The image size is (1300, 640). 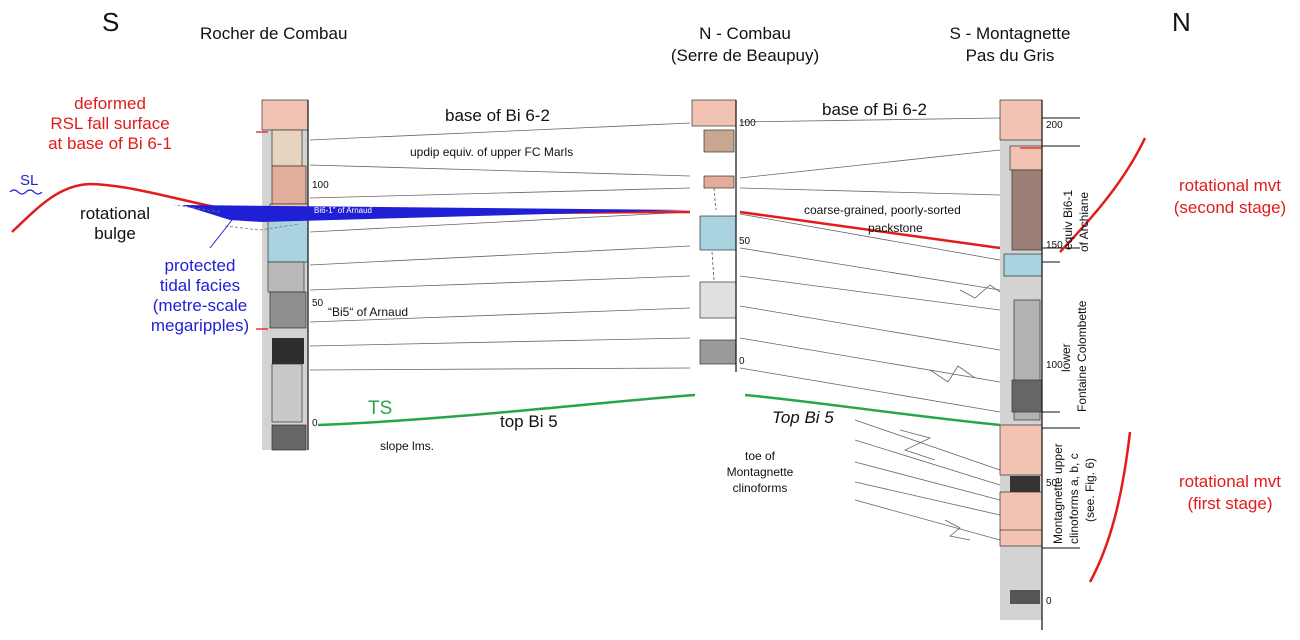 What do you see at coordinates (274, 33) in the screenshot?
I see `left-section-title: Rocher de Combau` at bounding box center [274, 33].